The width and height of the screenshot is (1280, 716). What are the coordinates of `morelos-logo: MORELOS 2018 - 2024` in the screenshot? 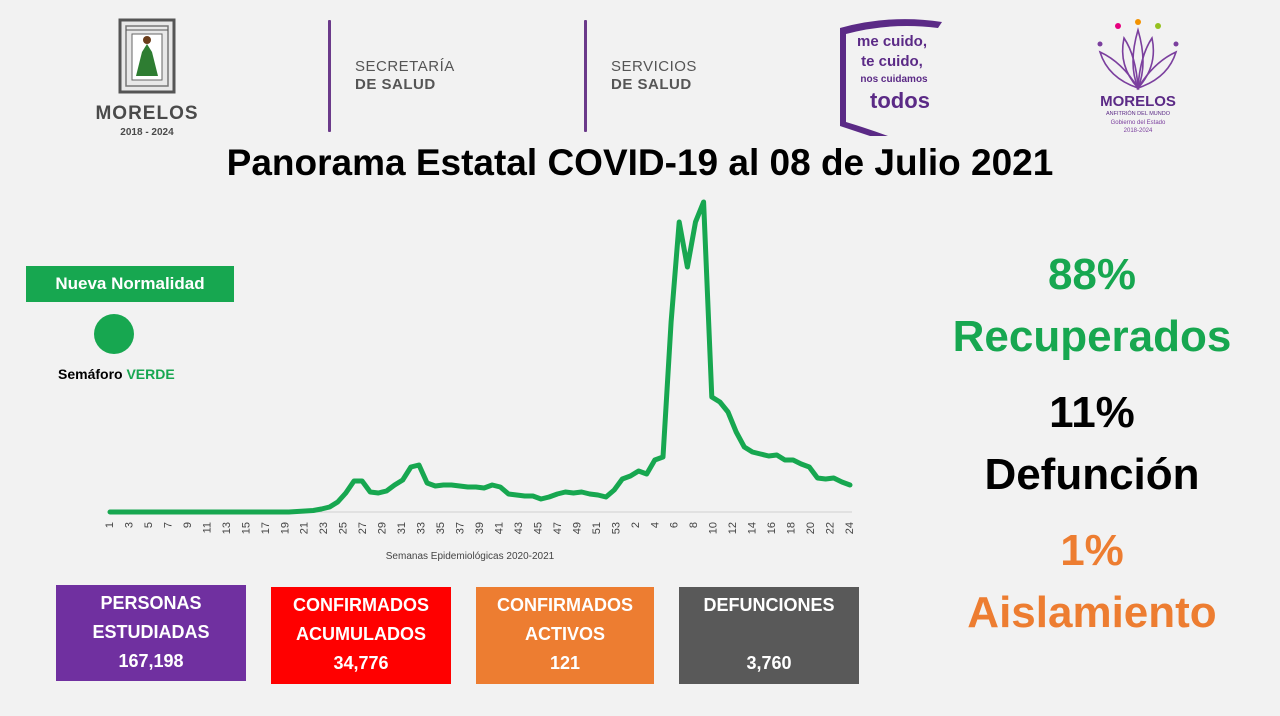 It's located at (147, 78).